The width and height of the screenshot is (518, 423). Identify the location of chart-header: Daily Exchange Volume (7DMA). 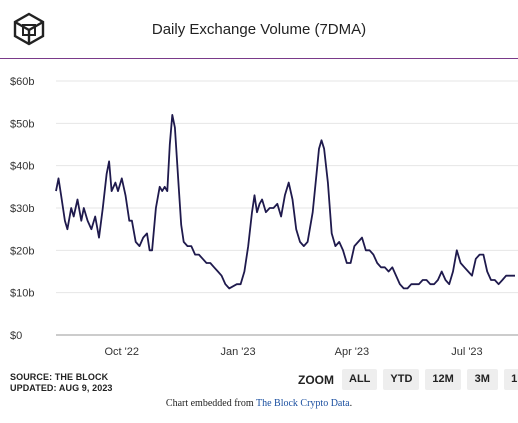
(259, 29).